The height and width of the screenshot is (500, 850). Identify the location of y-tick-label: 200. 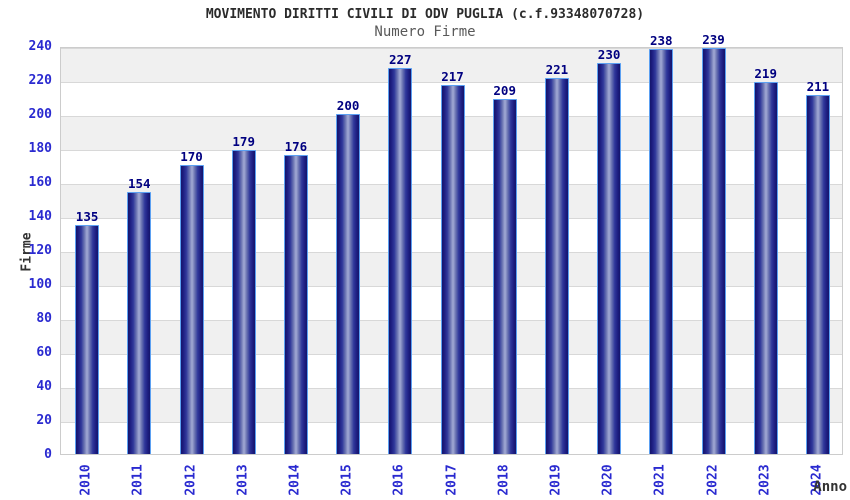
(40, 114).